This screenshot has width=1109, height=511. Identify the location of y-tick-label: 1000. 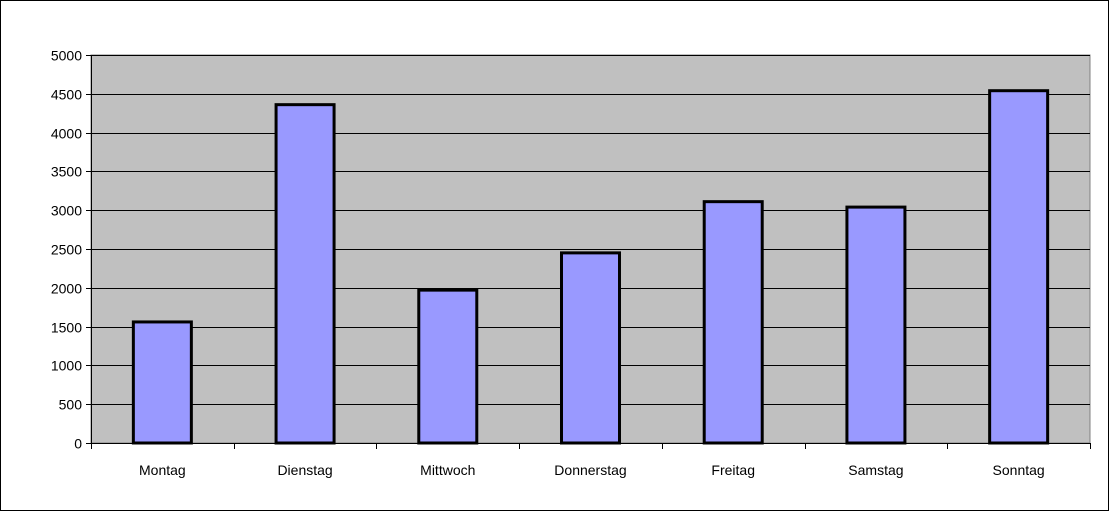
(66, 366).